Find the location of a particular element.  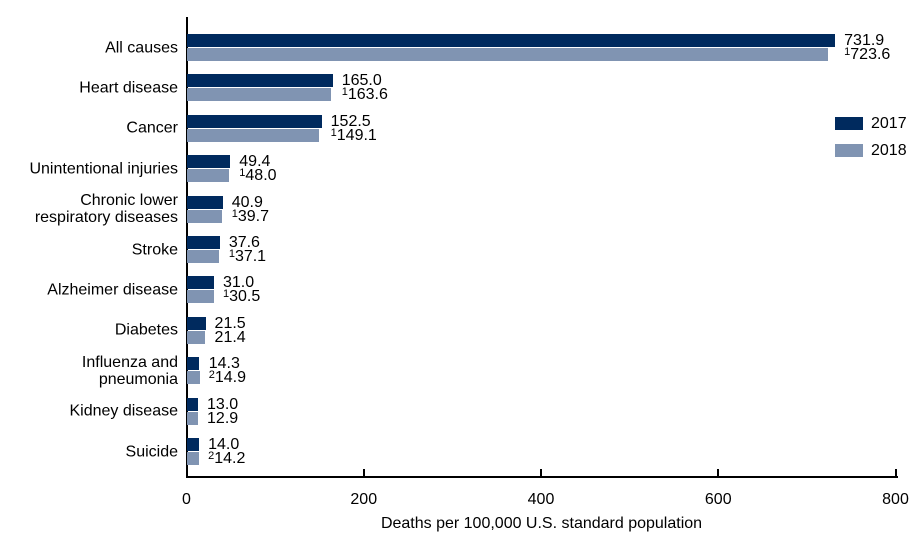

value-label: 14.0 is located at coordinates (224, 444).